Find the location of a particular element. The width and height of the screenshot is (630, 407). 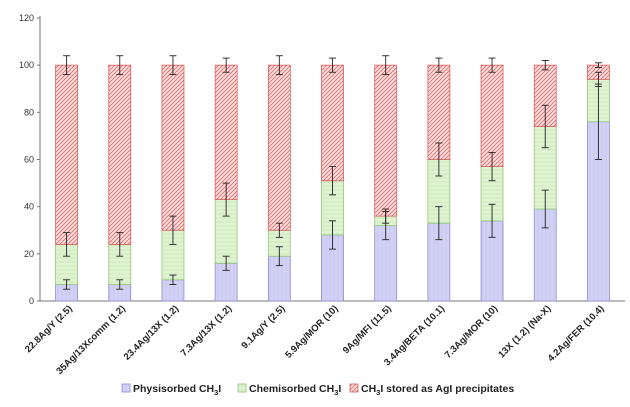

category-label: 9Ag/MFI (11.5) is located at coordinates (367, 329).